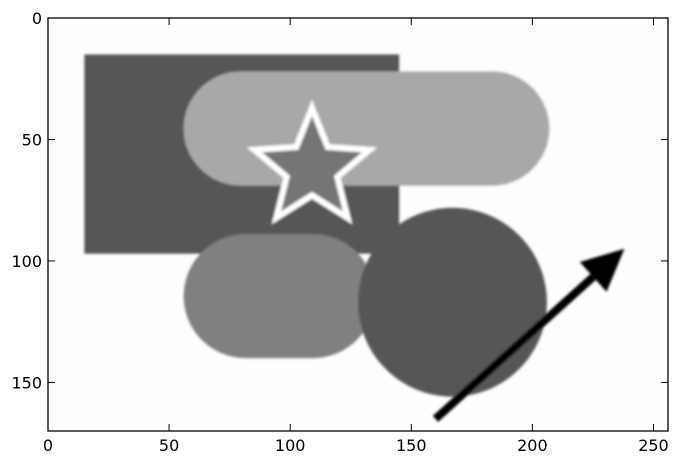  Describe the element at coordinates (312, 162) in the screenshot. I see `image-star` at that location.